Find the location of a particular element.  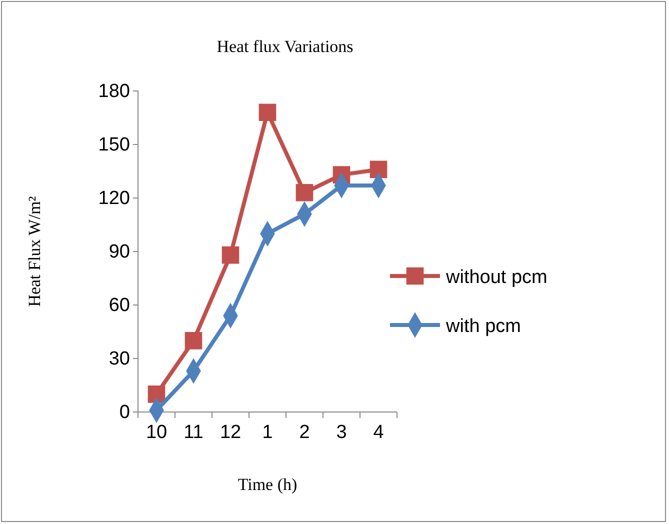

y-tick-label: 60 is located at coordinates (119, 305).